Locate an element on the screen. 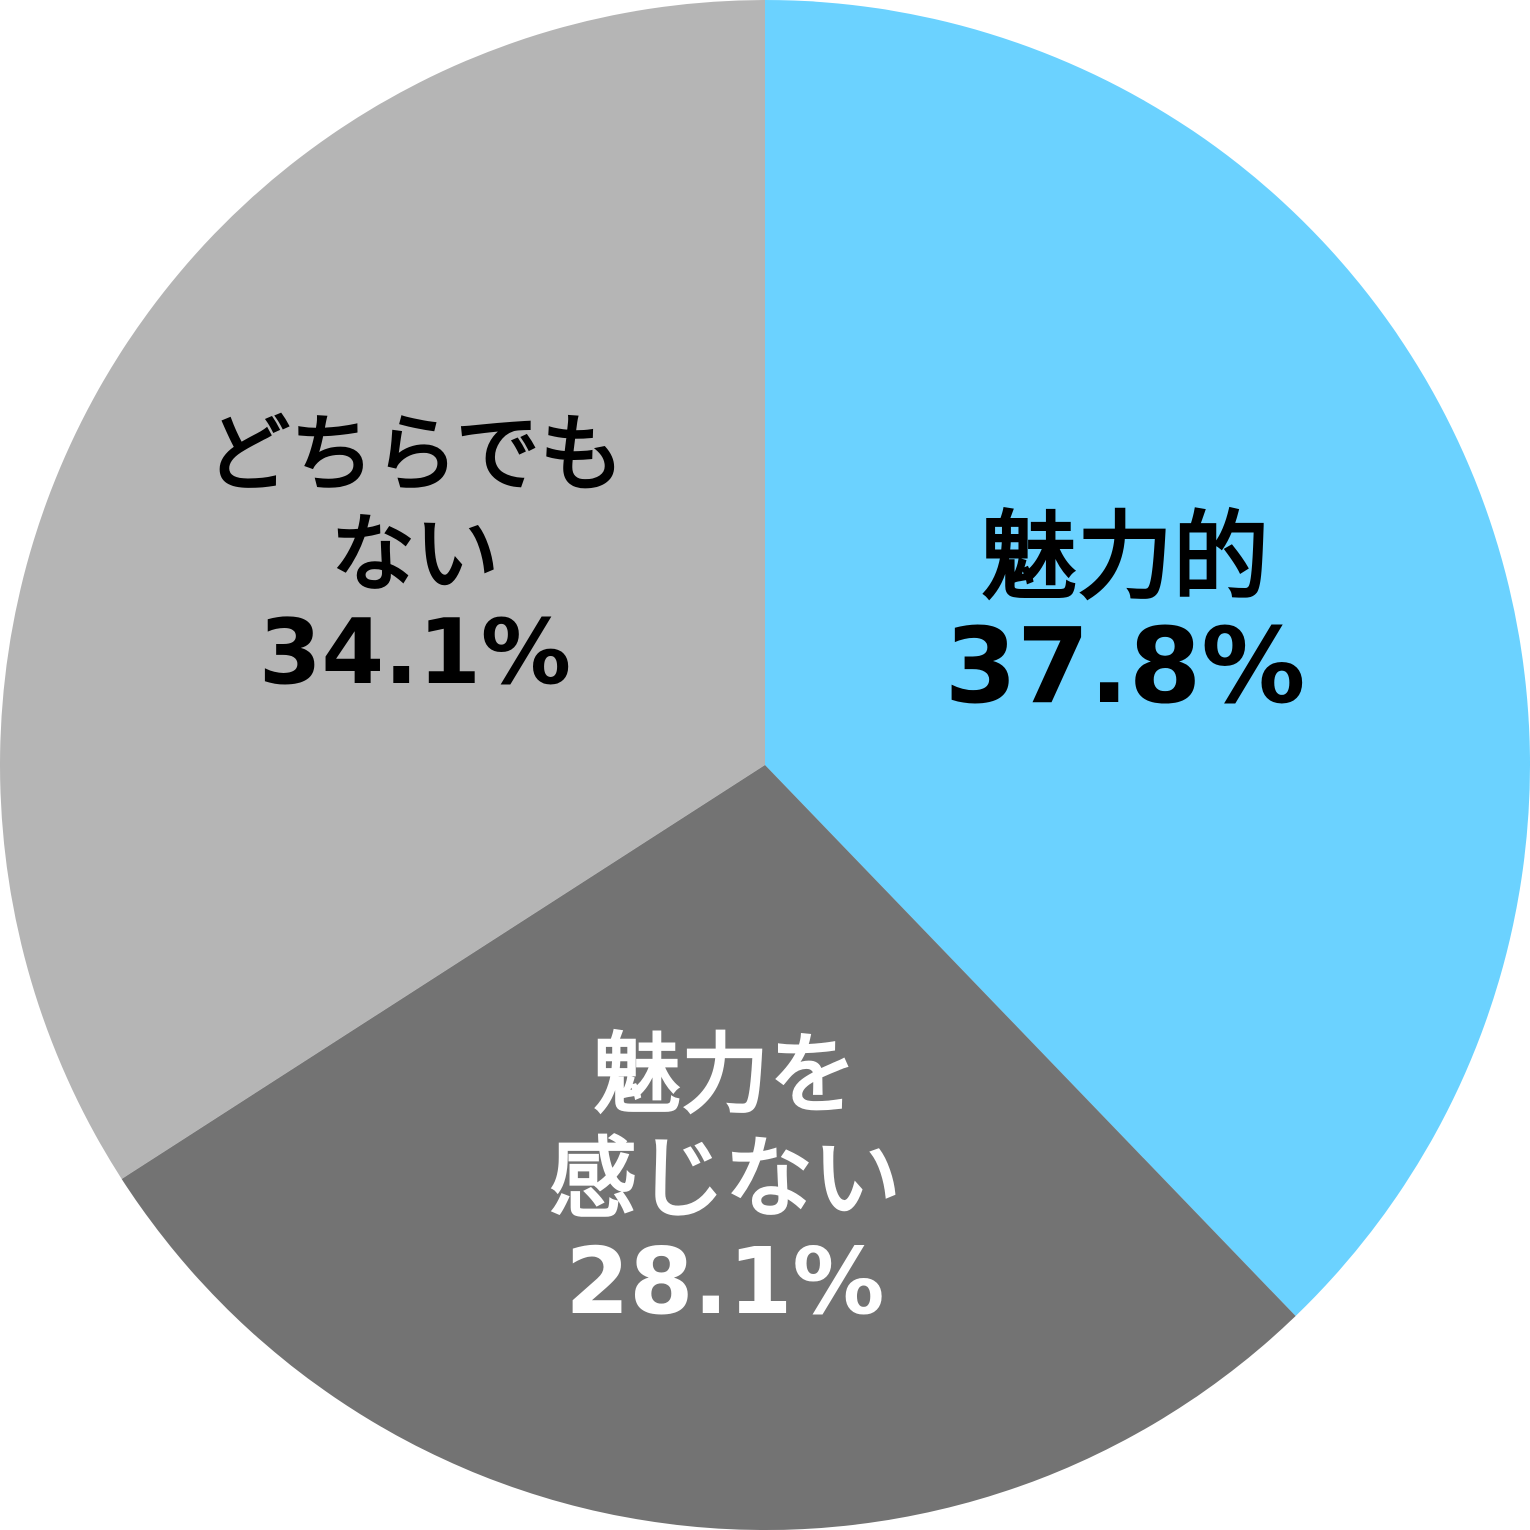 Image resolution: width=1530 pixels, height=1530 pixels. slice-value-2: 34.1% is located at coordinates (415, 652).